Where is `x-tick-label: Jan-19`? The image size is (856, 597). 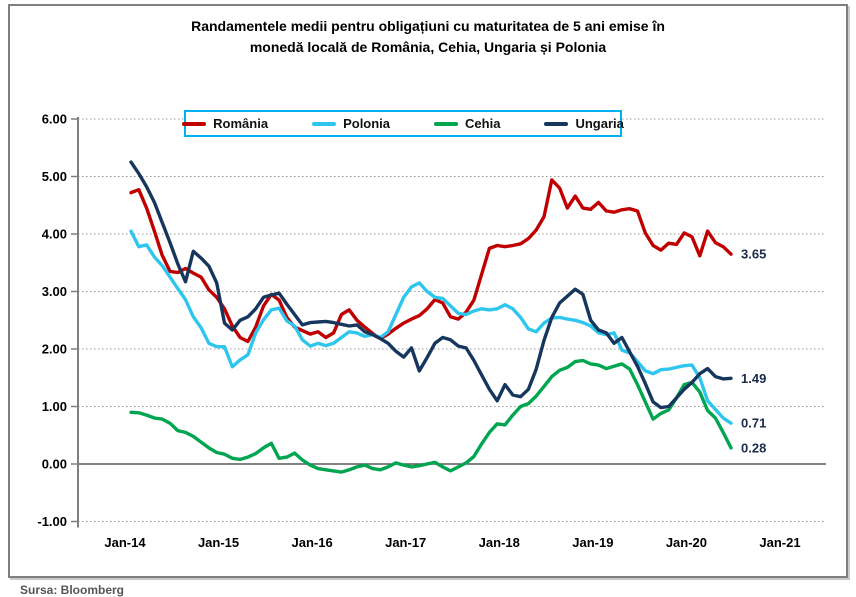
x-tick-label: Jan-19 is located at coordinates (592, 542).